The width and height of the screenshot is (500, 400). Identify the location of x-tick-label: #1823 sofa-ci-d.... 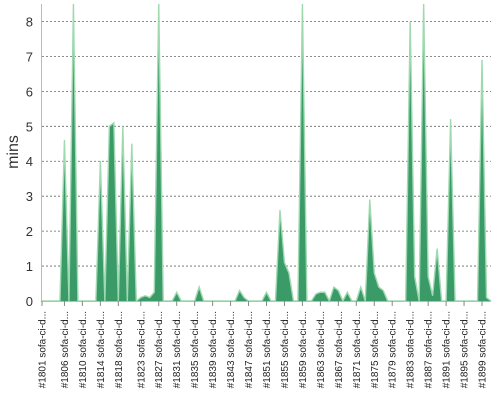
(141, 349).